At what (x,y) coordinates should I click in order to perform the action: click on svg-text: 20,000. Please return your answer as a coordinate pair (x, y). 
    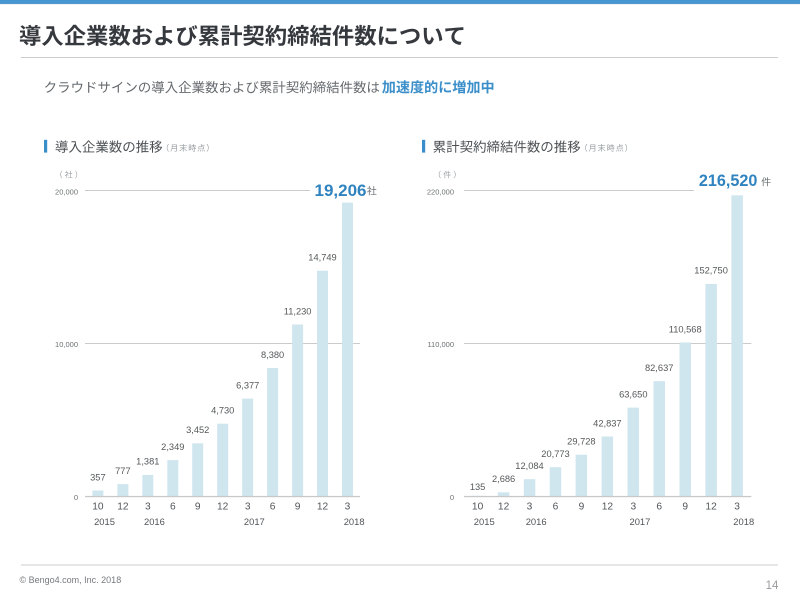
    Looking at the image, I should click on (66, 192).